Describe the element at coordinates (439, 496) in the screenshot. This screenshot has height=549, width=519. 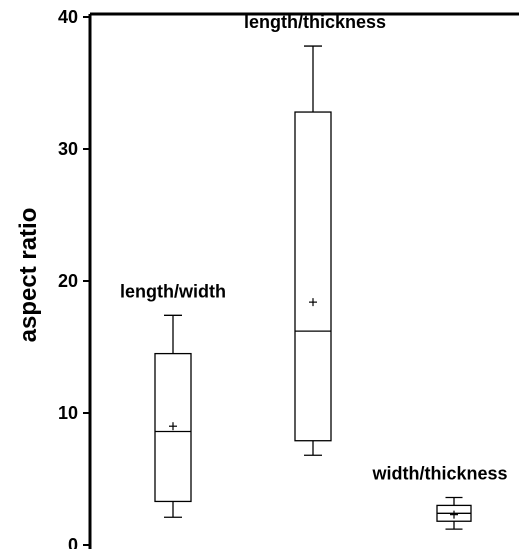
I see `box-group-width-thickness: width/thickness` at that location.